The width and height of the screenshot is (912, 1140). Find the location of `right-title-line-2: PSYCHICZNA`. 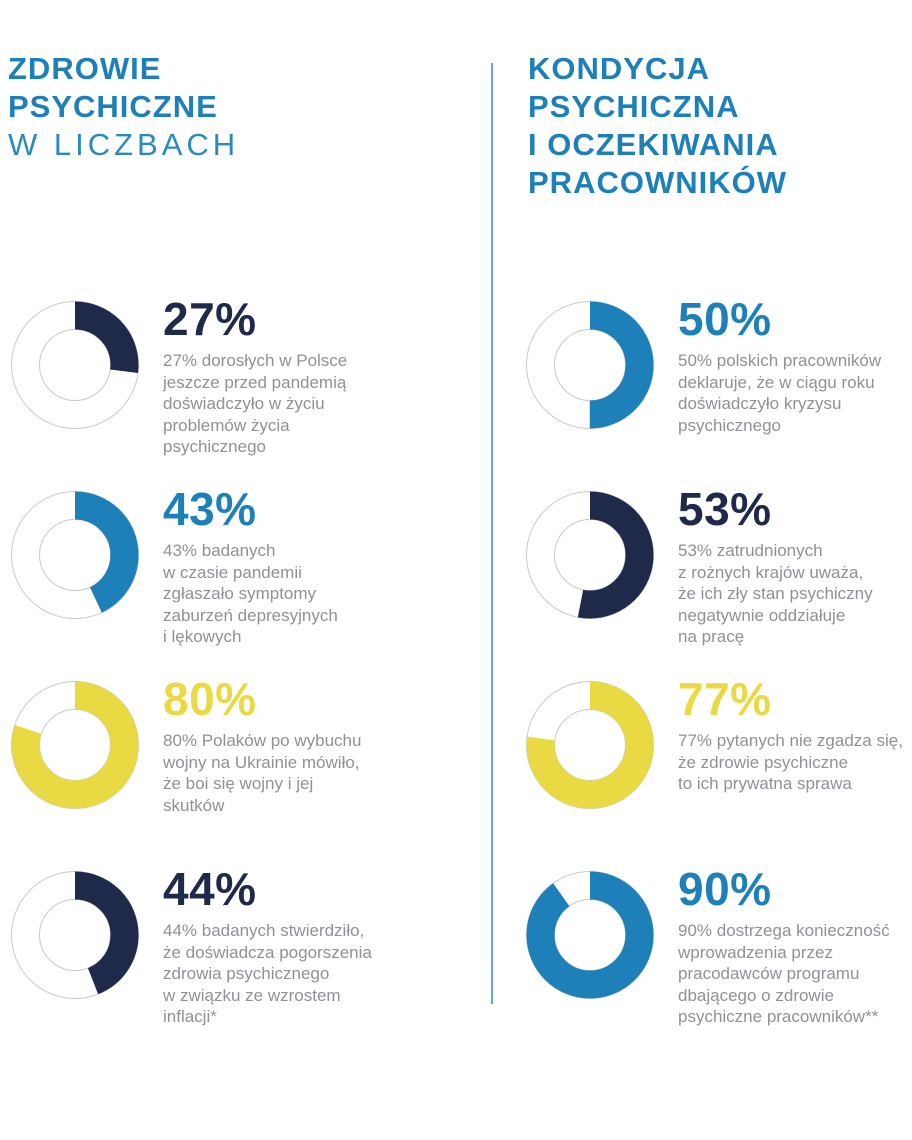

right-title-line-2: PSYCHICZNA is located at coordinates (634, 106).